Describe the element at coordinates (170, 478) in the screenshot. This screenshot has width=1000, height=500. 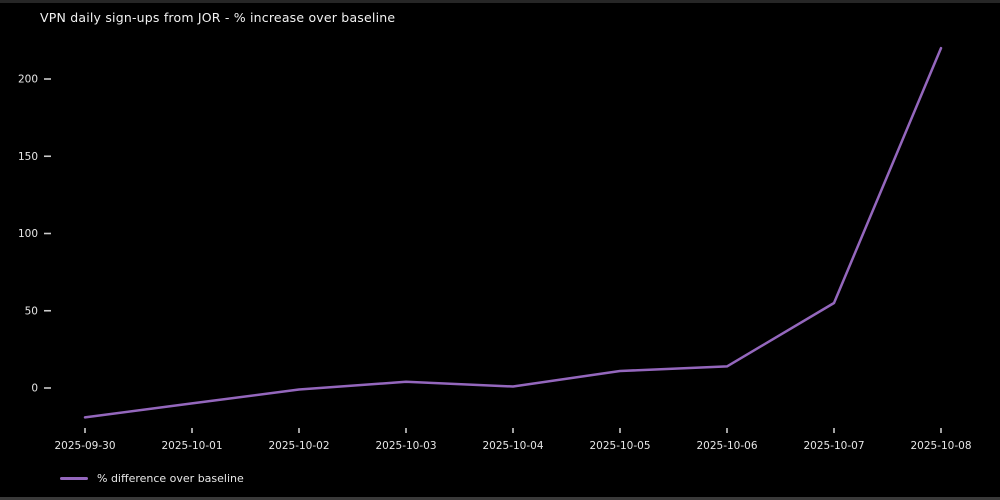
I see `legend-label: % difference over baseline` at that location.